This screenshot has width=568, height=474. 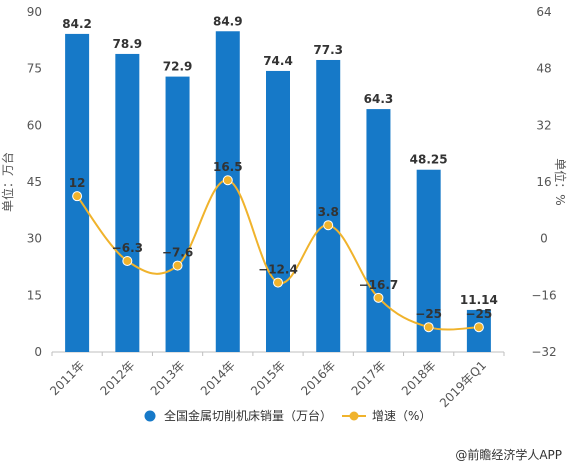 What do you see at coordinates (543, 12) in the screenshot?
I see `y-right-tick-label: 64` at bounding box center [543, 12].